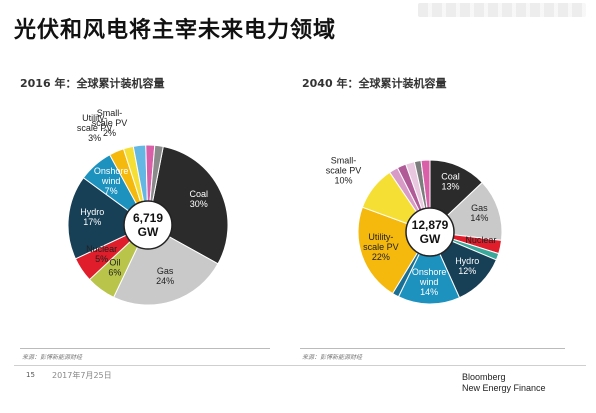 Image resolution: width=596 pixels, height=413 pixels. I want to click on pie-2016-label-nuclear: Nuclear 5%, so click(101, 254).